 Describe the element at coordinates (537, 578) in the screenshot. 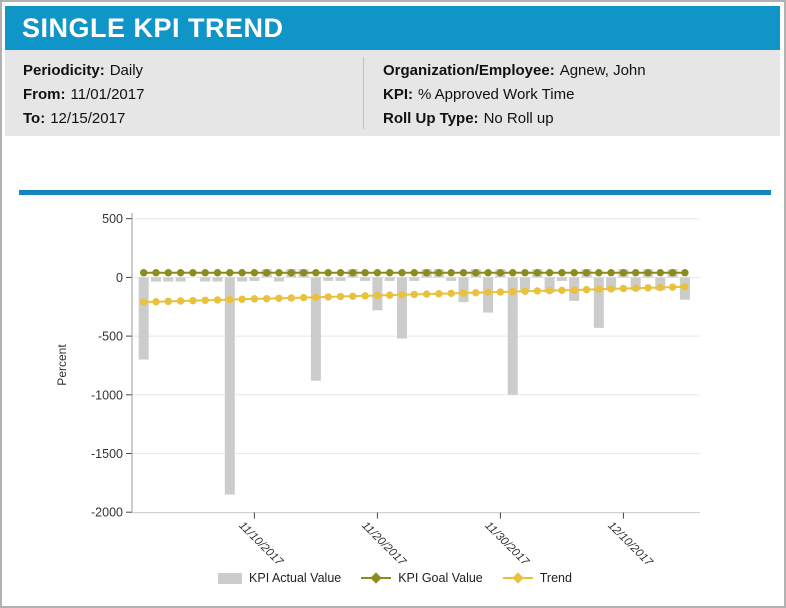

I see `legend-item-trend: Trend` at that location.